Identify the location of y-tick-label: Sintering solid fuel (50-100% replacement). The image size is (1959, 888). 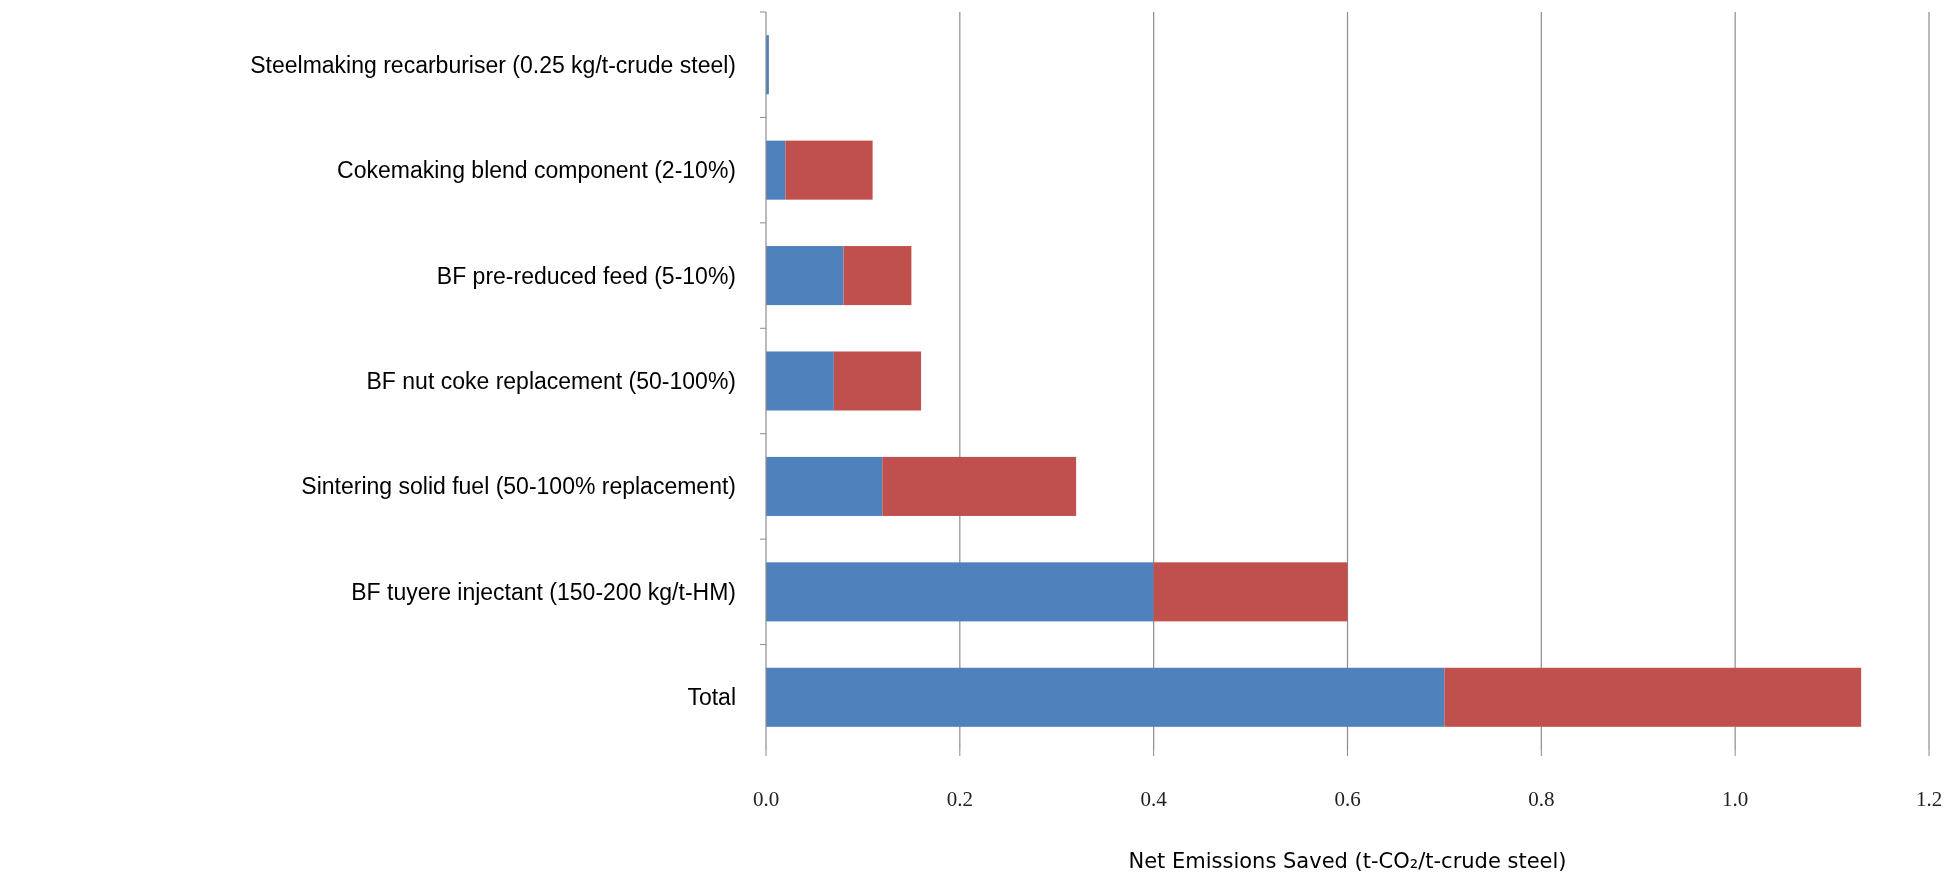
(518, 486).